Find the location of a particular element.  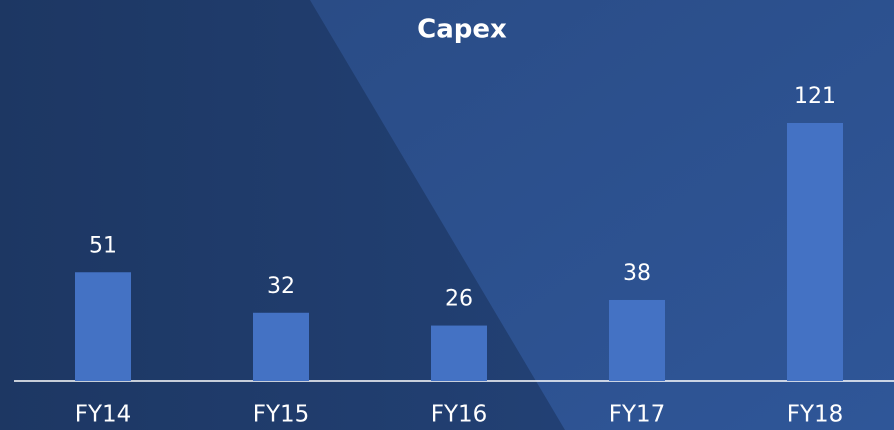

x-tick-label: FY17 is located at coordinates (637, 415).